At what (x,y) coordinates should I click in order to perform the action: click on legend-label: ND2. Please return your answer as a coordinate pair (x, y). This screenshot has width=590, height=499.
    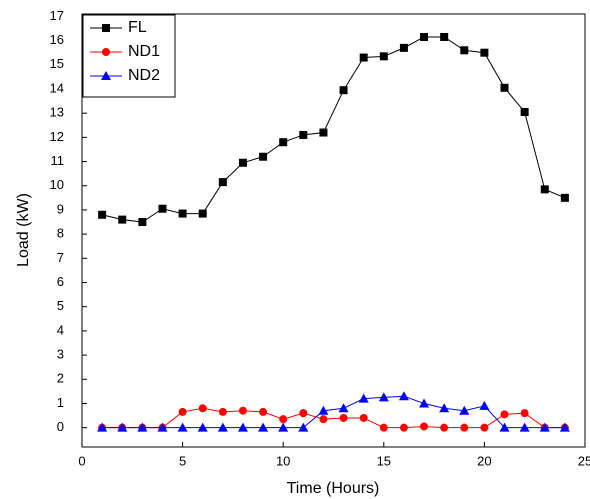
    Looking at the image, I should click on (144, 75).